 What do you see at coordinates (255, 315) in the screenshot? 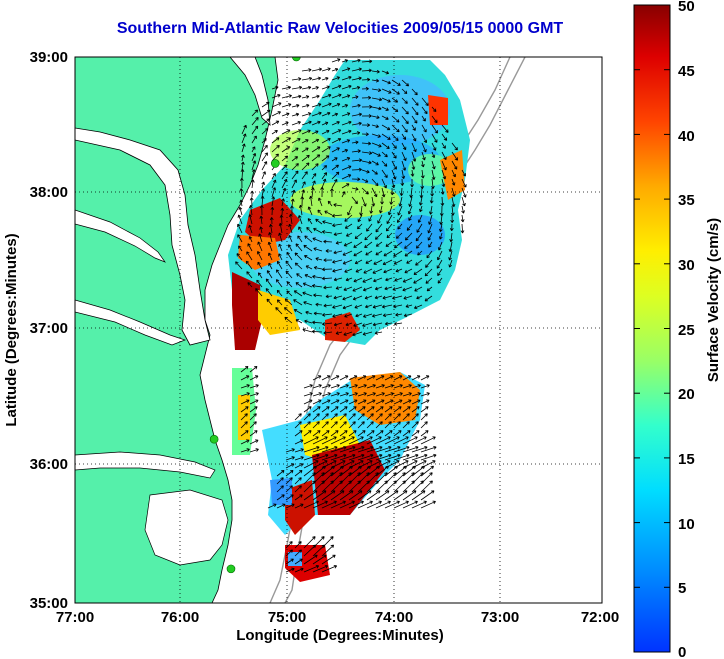
I see `radar-stations` at bounding box center [255, 315].